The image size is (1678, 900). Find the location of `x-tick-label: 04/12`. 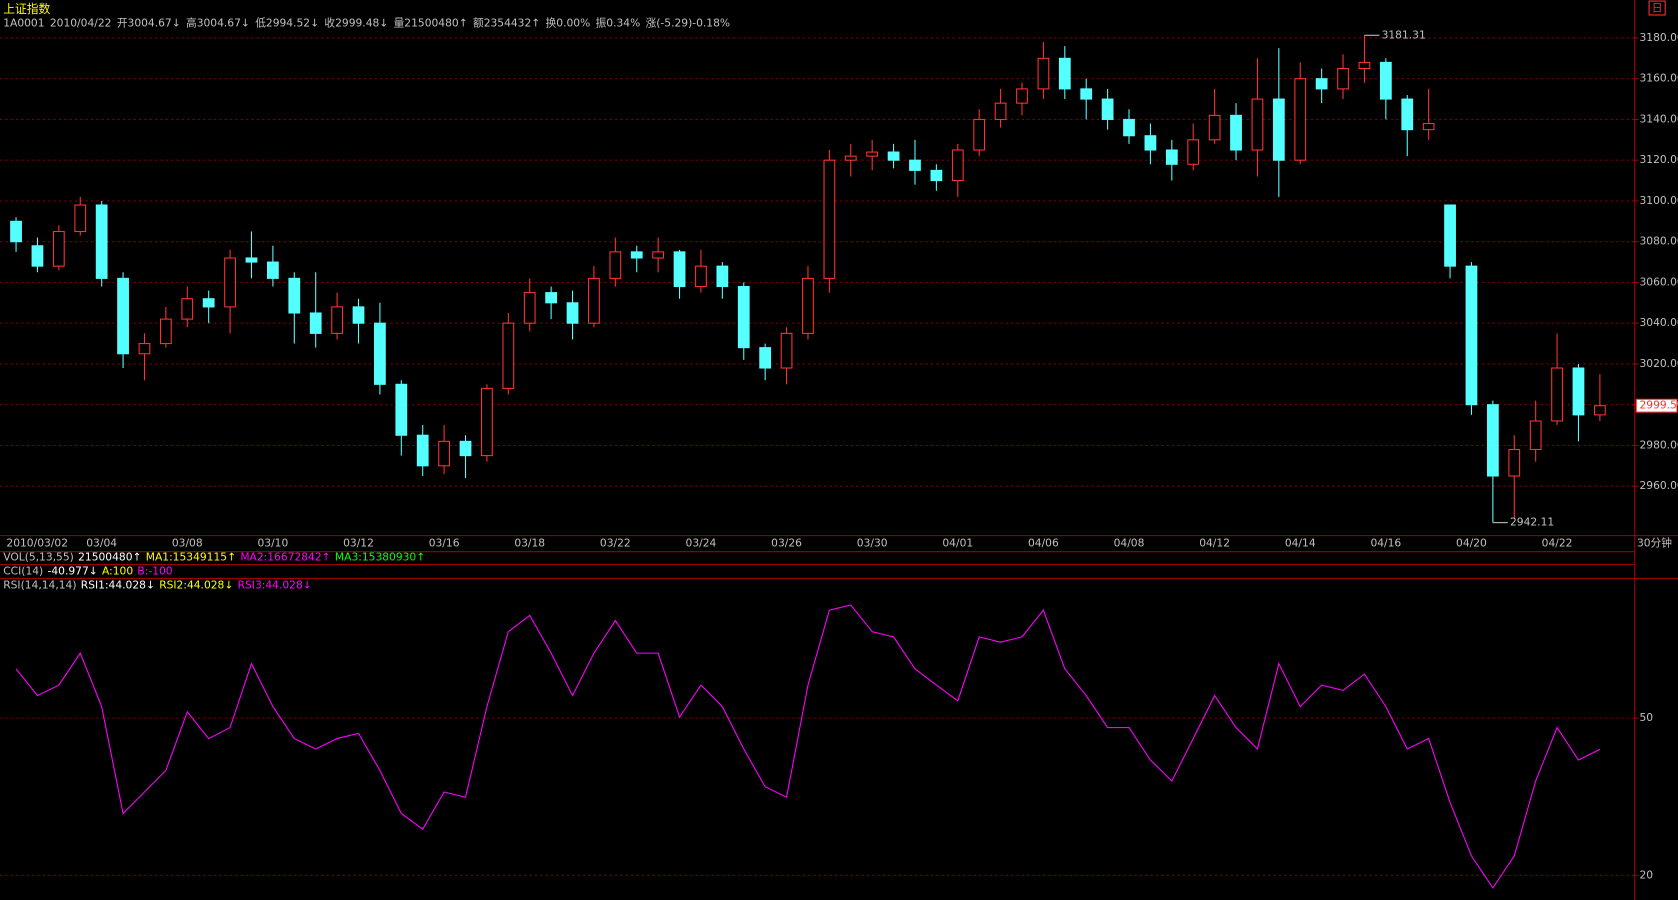

x-tick-label: 04/12 is located at coordinates (1214, 543).